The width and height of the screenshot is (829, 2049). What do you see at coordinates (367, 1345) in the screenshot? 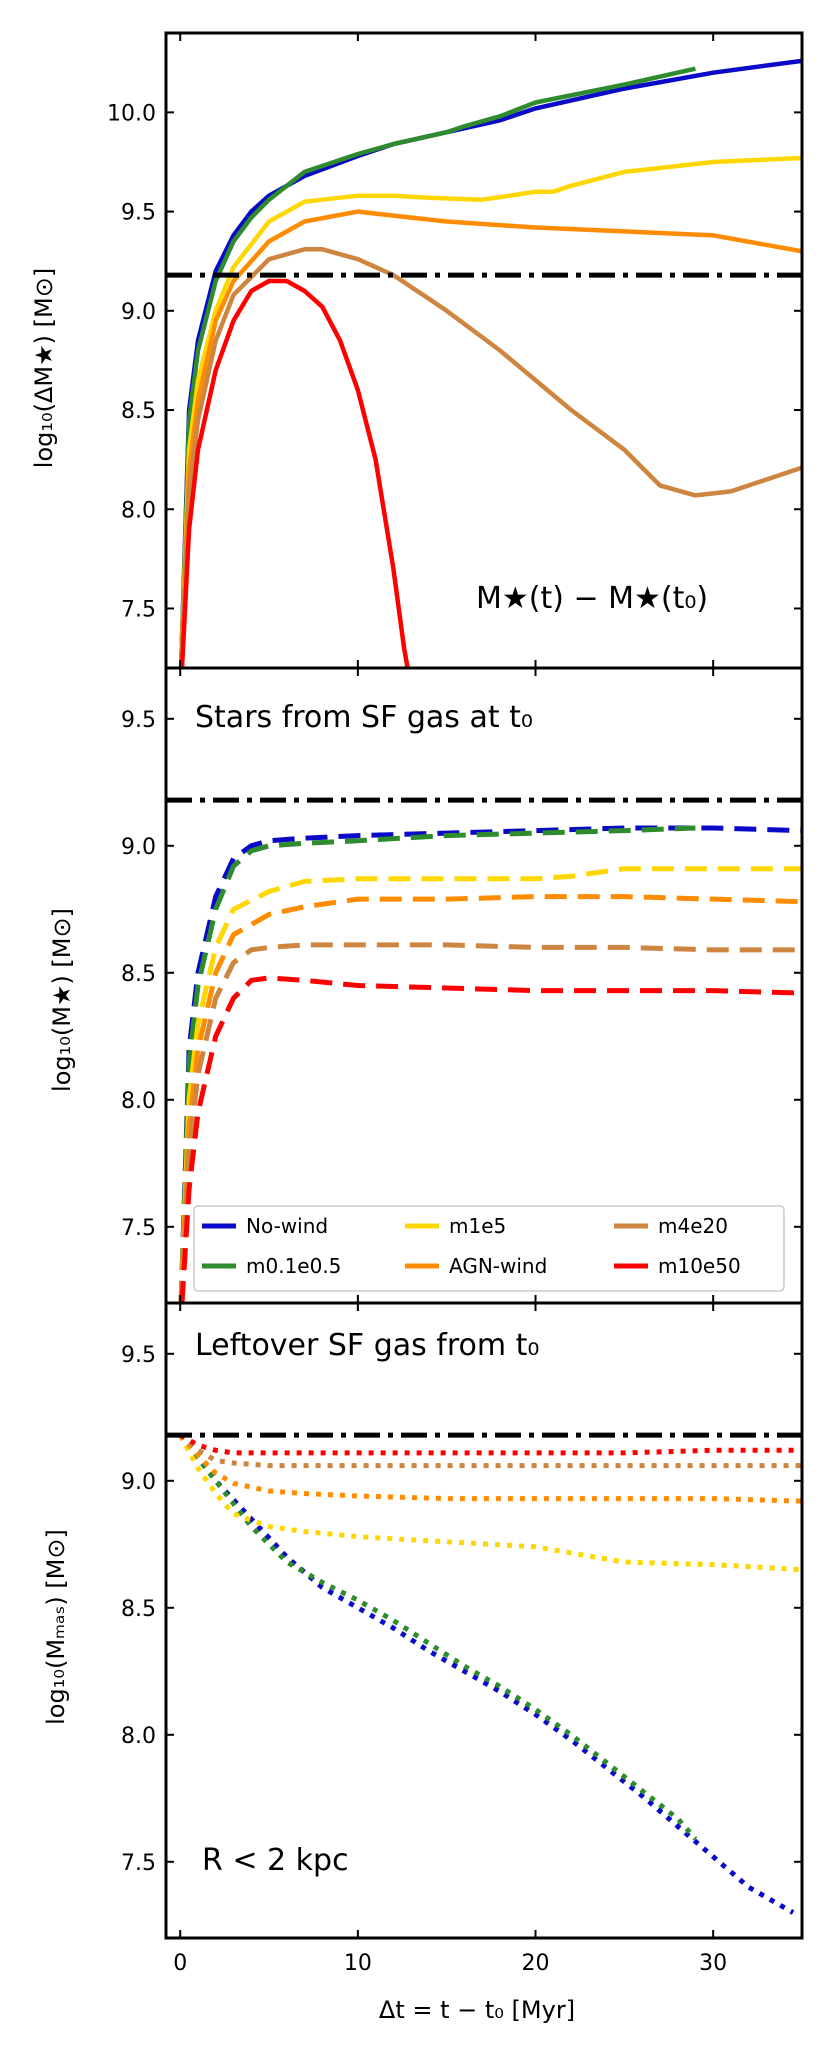
I see `annotation-bottom-panel: Leftover SF gas from t₀` at bounding box center [367, 1345].